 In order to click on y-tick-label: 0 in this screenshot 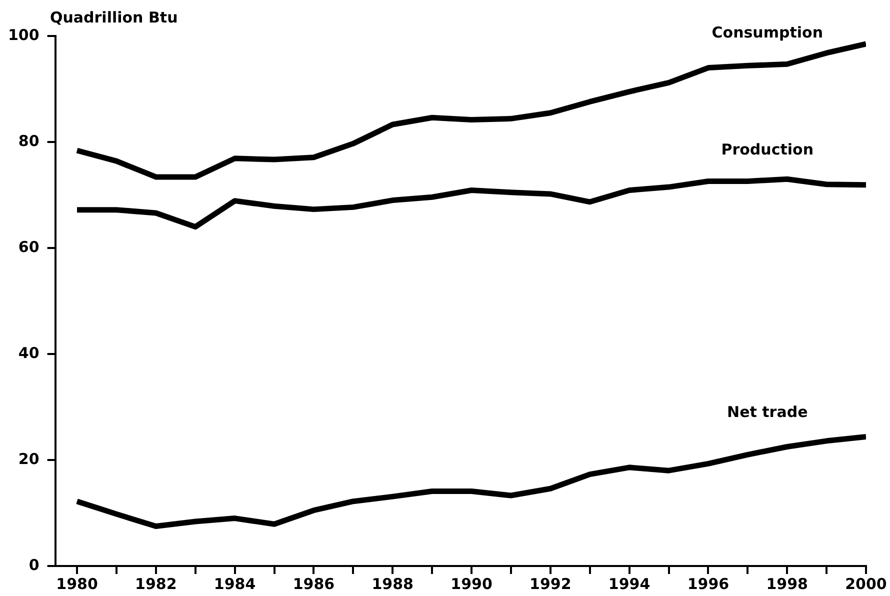, I will do `click(34, 565)`.